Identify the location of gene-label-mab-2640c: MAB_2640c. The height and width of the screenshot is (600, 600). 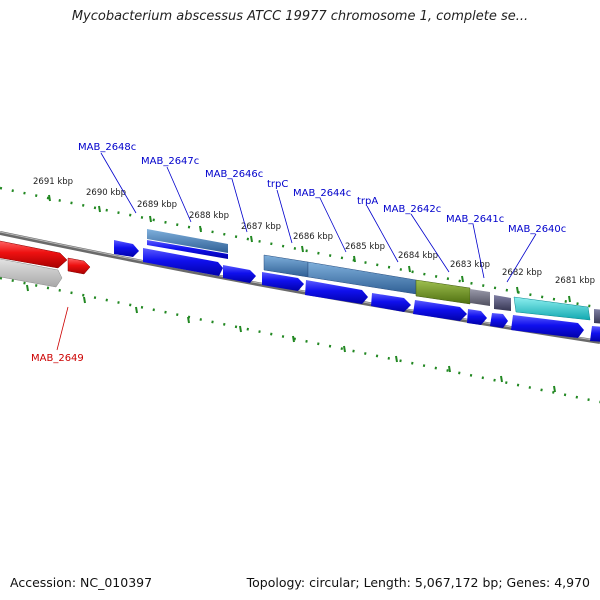
(537, 229).